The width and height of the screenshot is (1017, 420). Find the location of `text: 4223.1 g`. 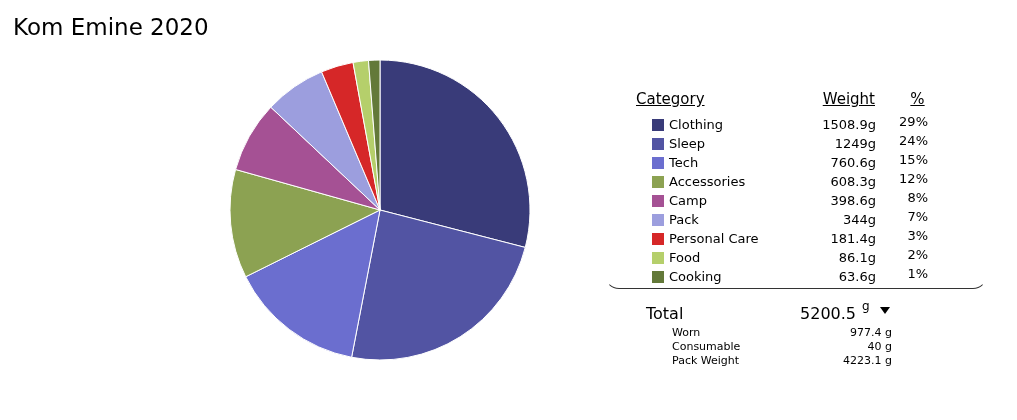

text: 4223.1 g is located at coordinates (867, 360).